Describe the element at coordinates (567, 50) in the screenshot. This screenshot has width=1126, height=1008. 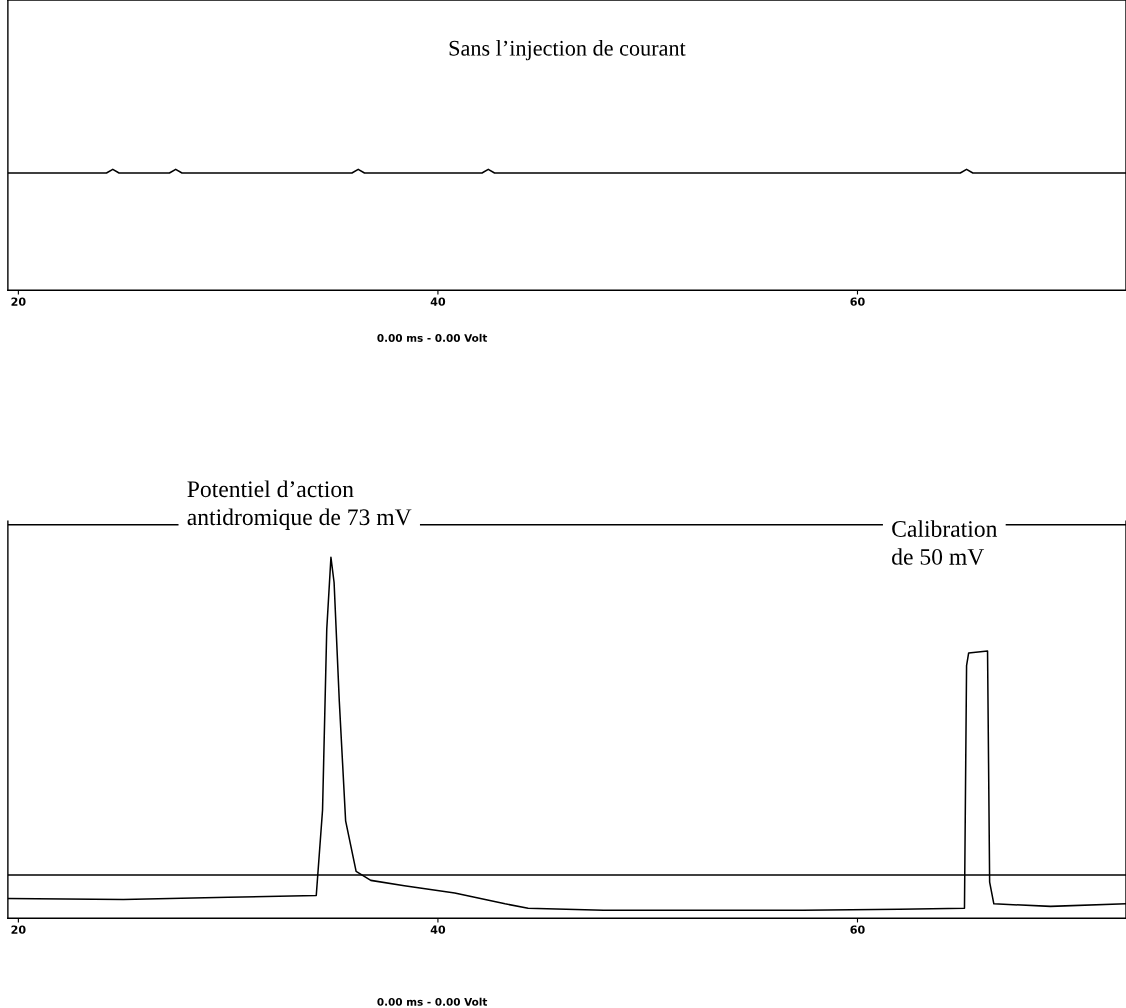
I see `chart-title: Sans l’injection de courant` at that location.